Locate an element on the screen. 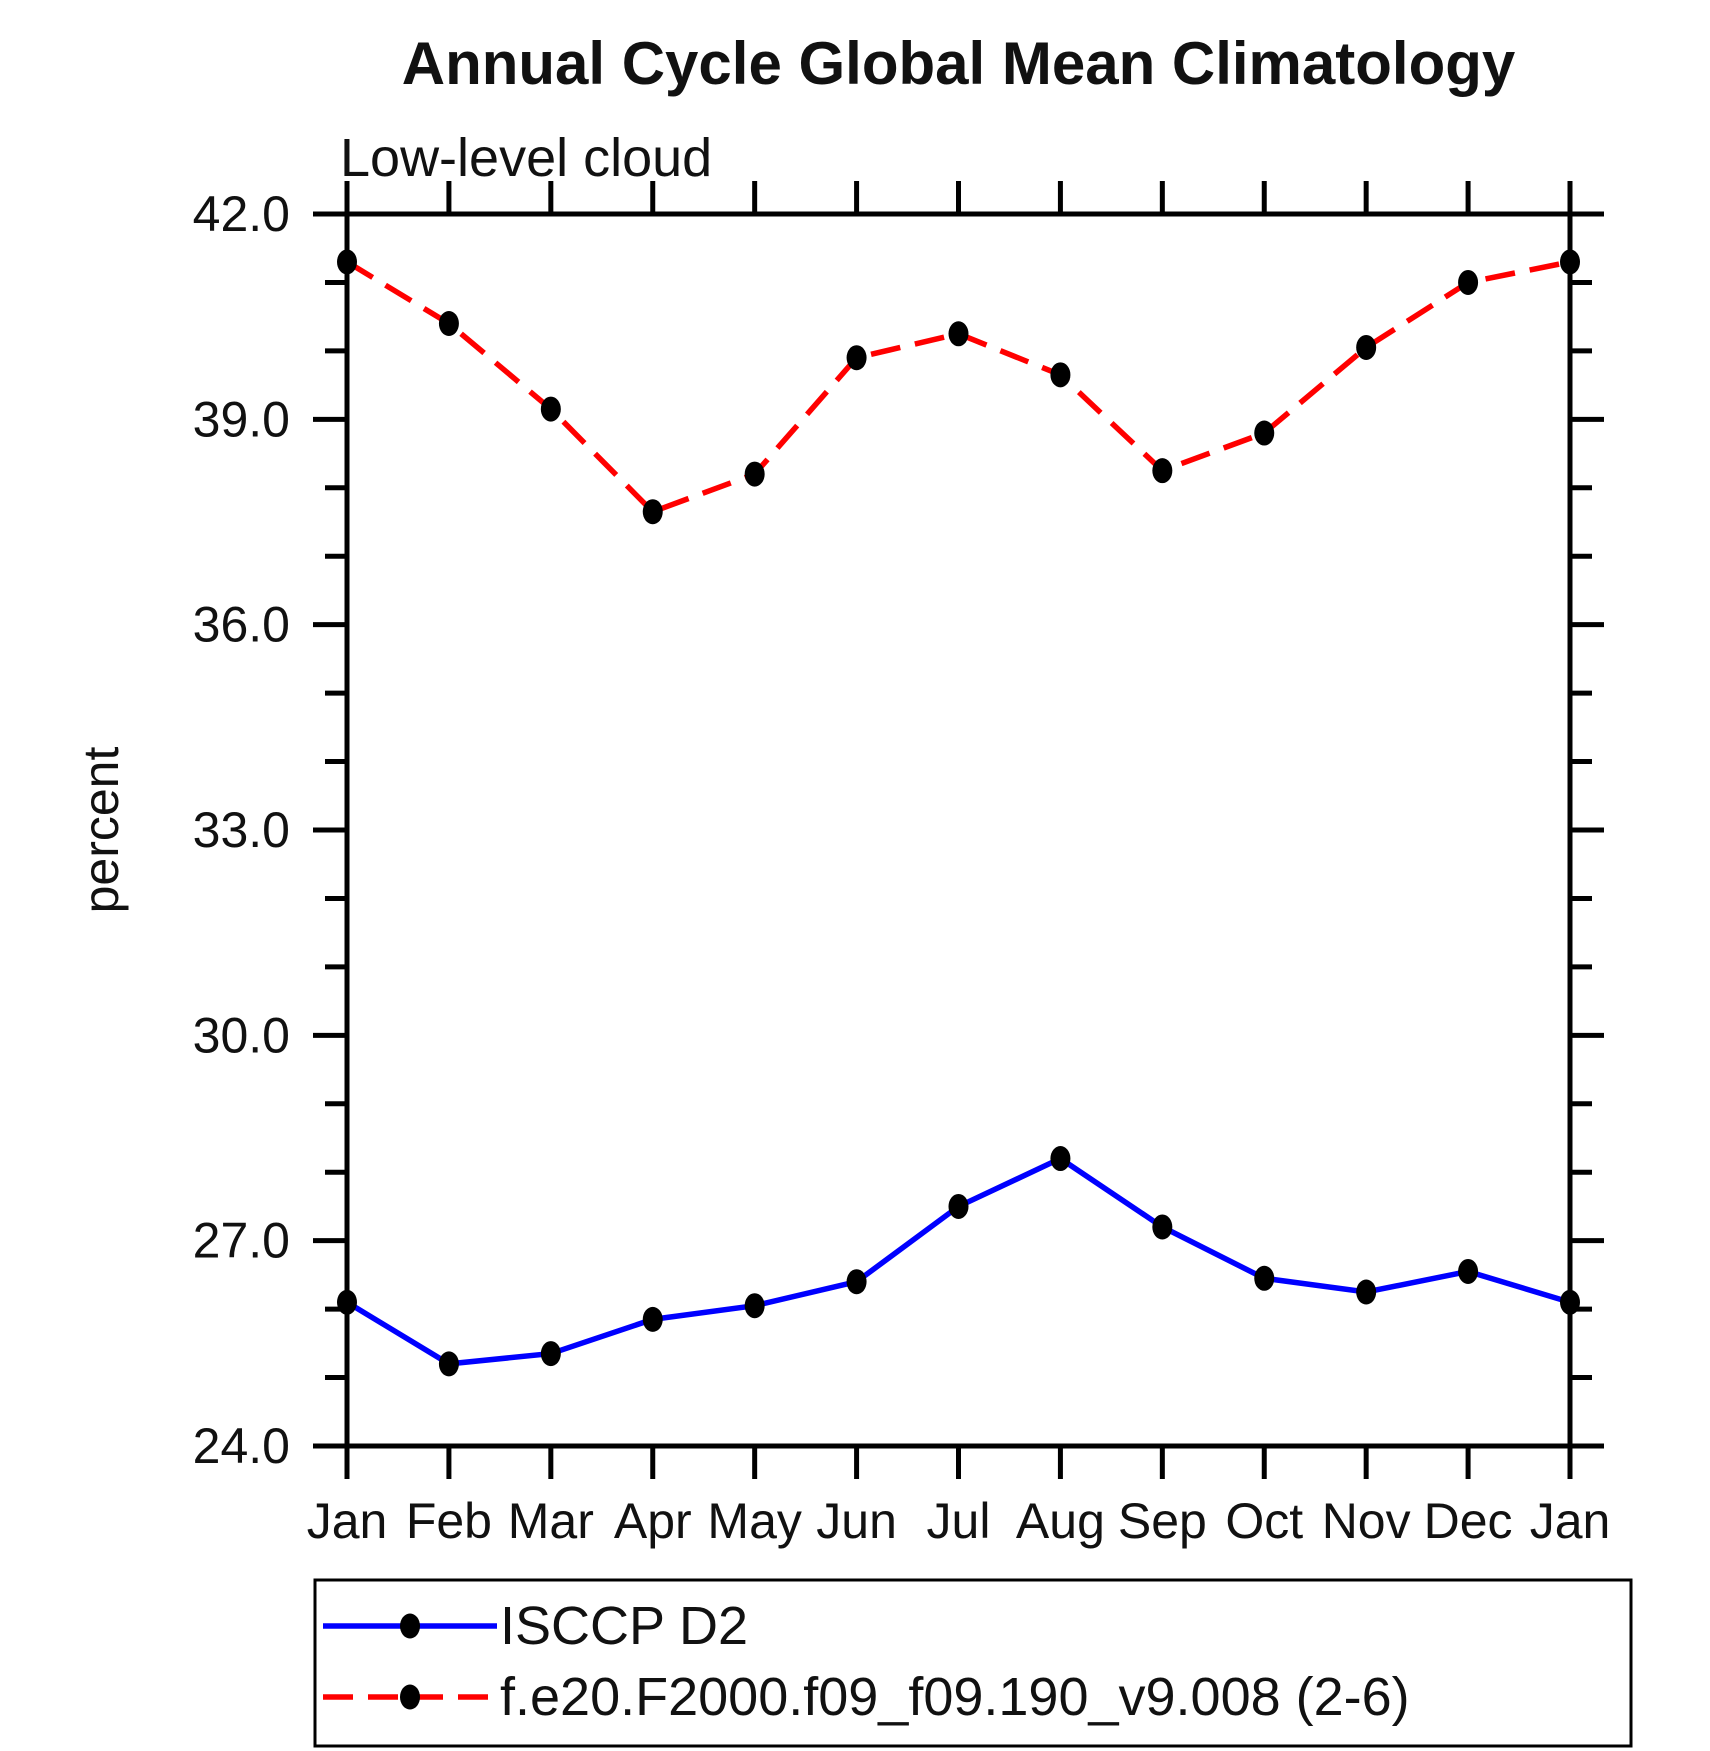 Image resolution: width=1710 pixels, height=1751 pixels. y-axis-tick-label: 42.0 is located at coordinates (241, 214).